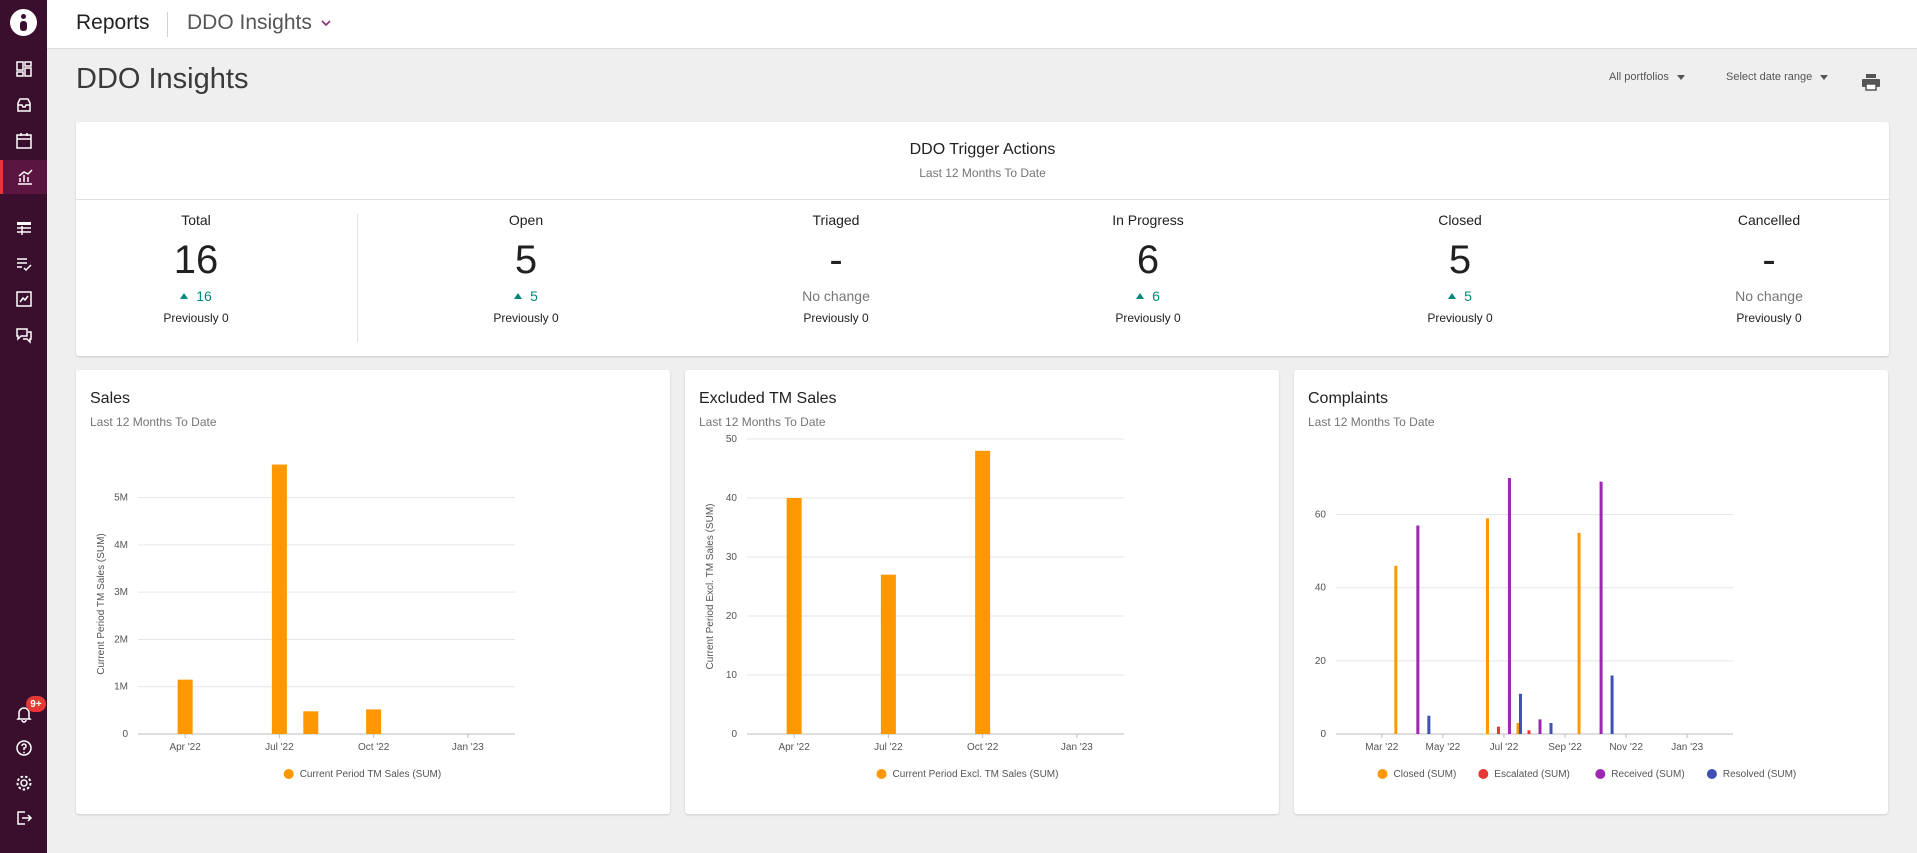 The image size is (1917, 853). I want to click on y-axis-label: Current Period Excl. TM Sales (SUM), so click(710, 587).